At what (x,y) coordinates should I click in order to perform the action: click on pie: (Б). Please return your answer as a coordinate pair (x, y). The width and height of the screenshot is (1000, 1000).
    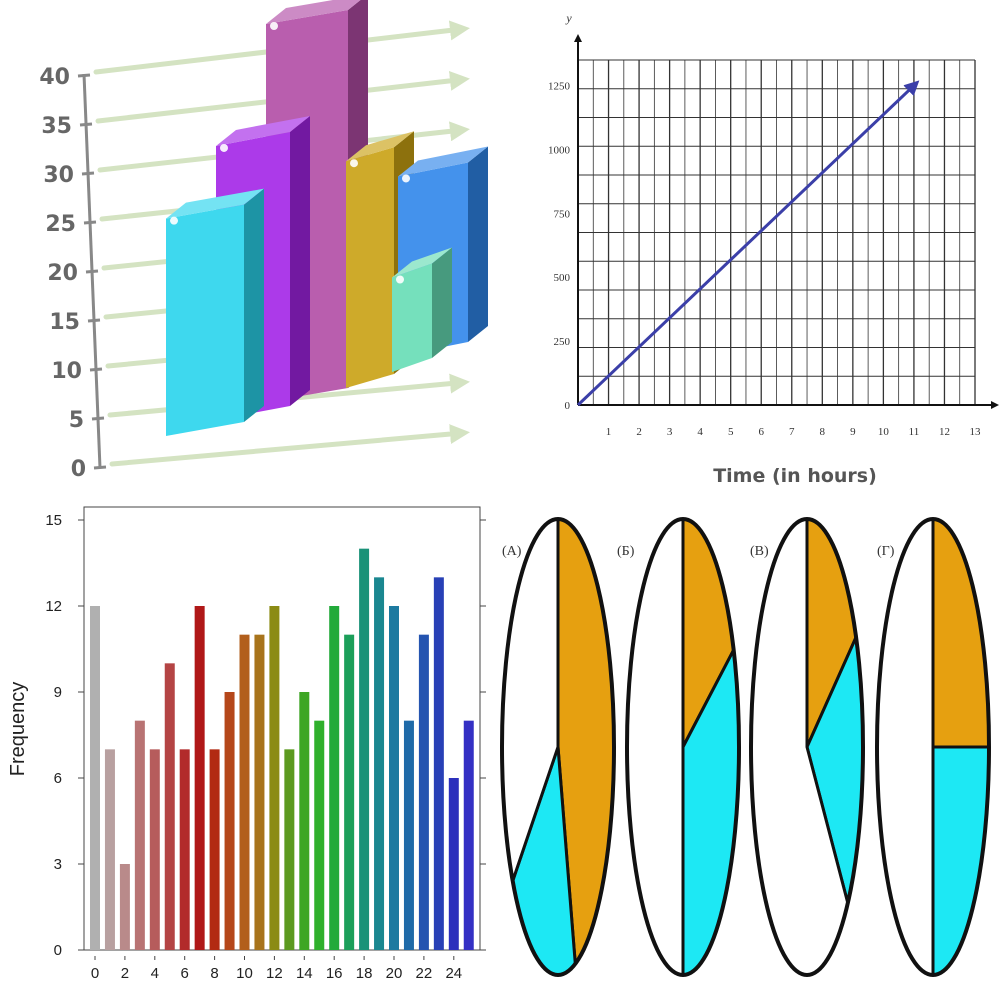
    Looking at the image, I should click on (679, 747).